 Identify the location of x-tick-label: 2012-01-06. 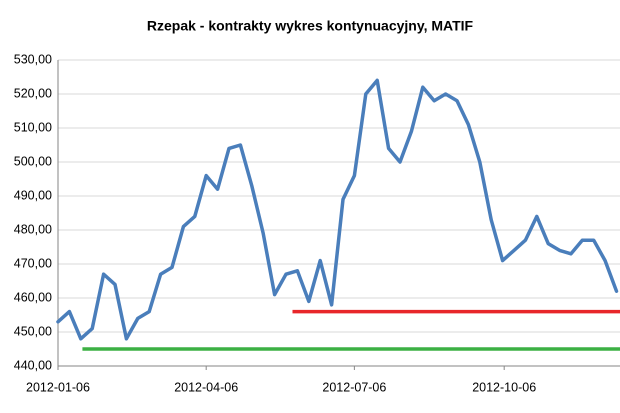
(58, 387).